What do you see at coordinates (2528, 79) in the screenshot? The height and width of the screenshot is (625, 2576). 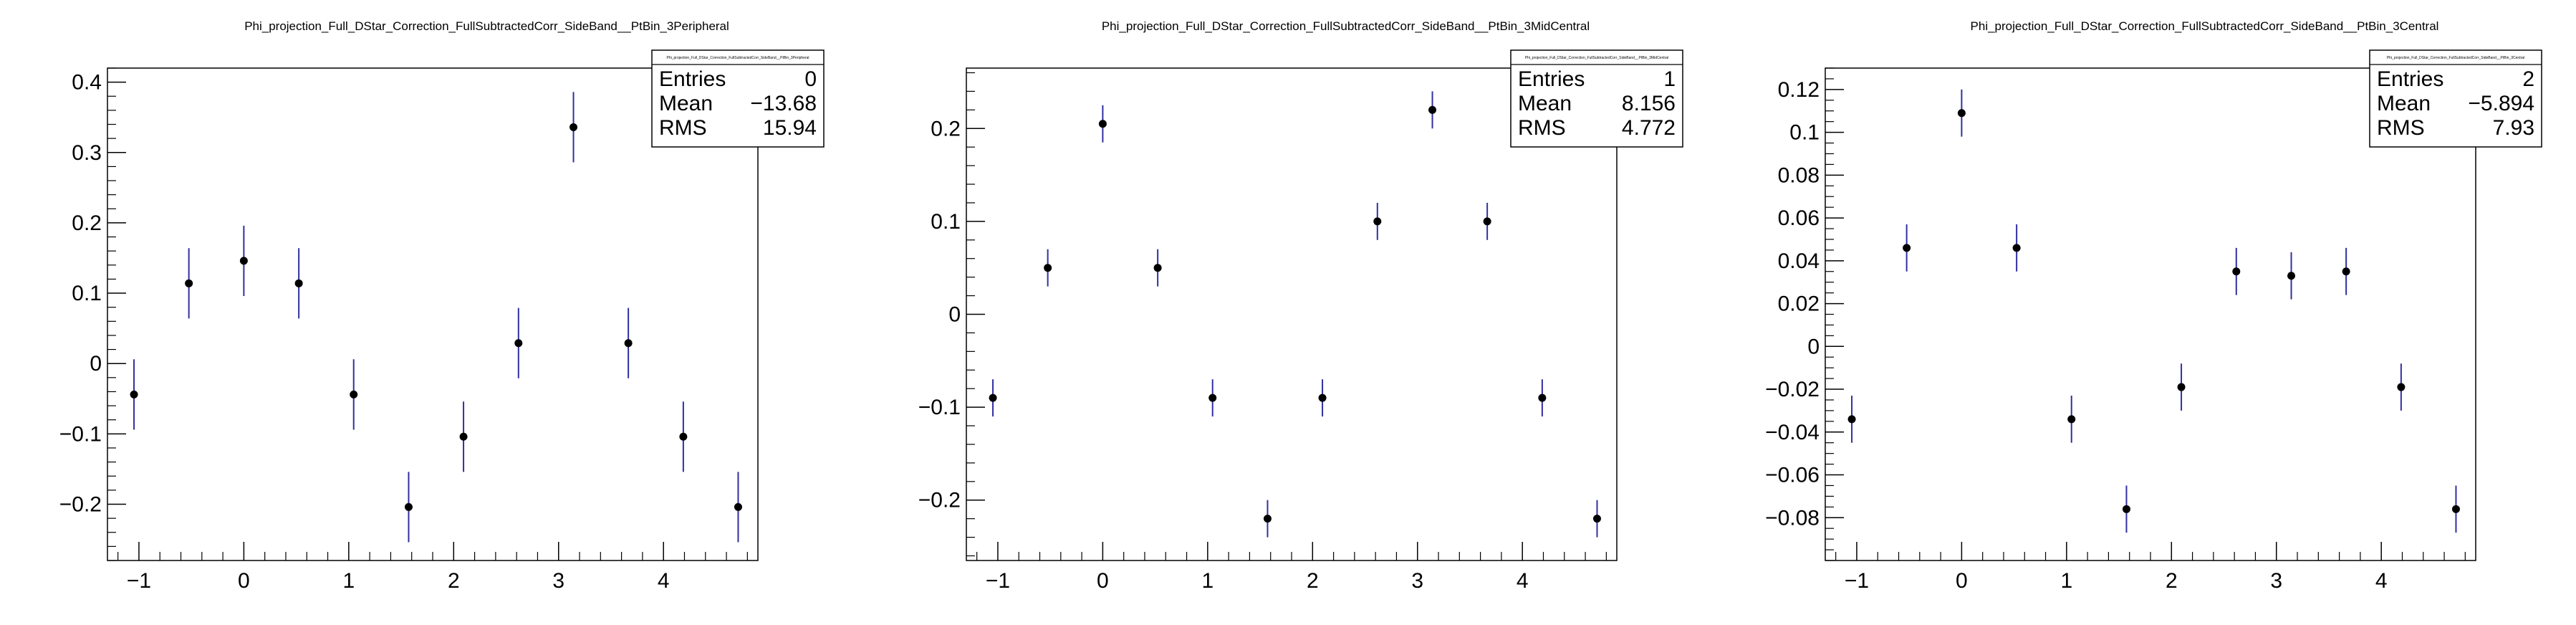 I see `stats-value: 2` at bounding box center [2528, 79].